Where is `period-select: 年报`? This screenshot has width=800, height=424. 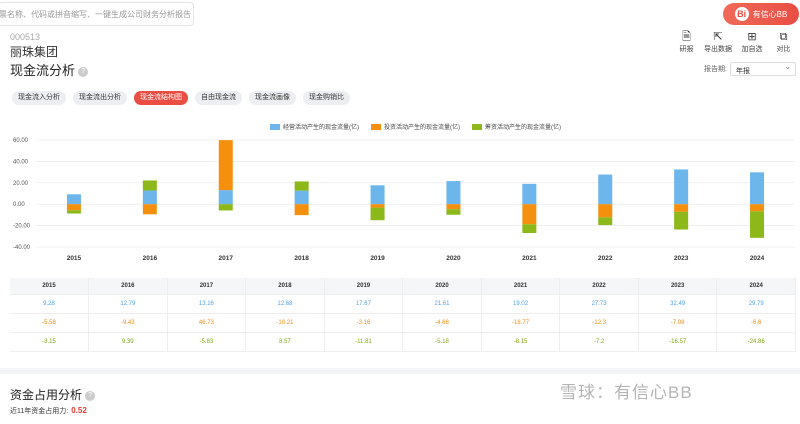
period-select: 年报 is located at coordinates (763, 69).